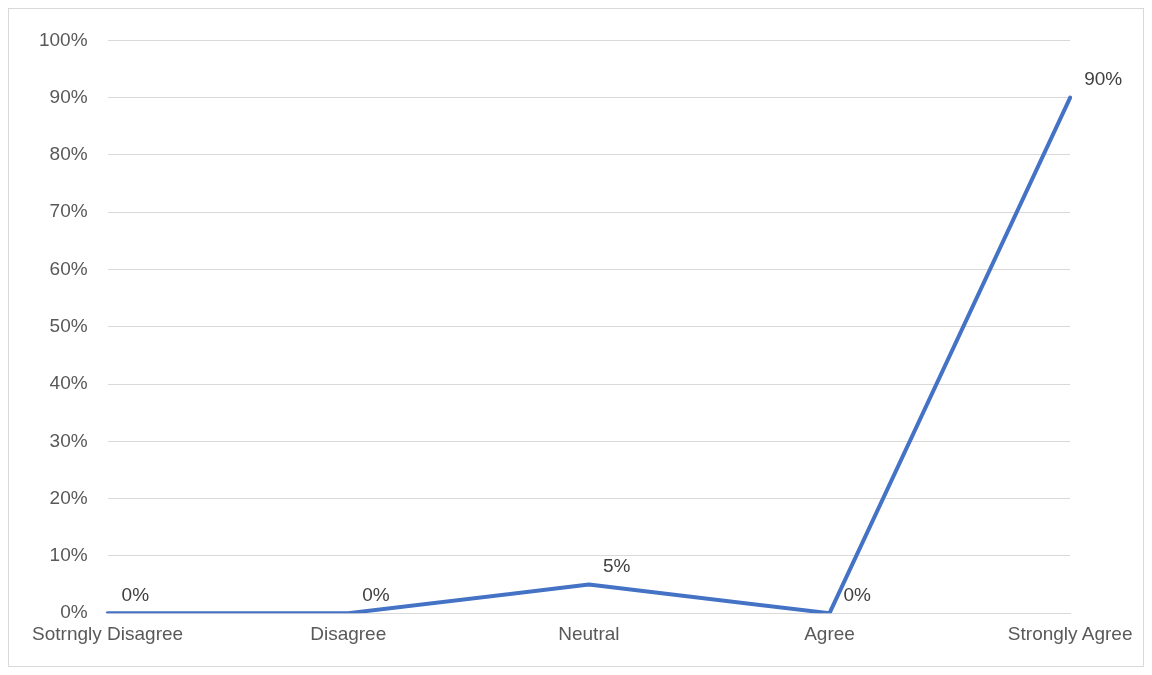 The image size is (1152, 675). What do you see at coordinates (68, 96) in the screenshot?
I see `y-tick-label: 90%` at bounding box center [68, 96].